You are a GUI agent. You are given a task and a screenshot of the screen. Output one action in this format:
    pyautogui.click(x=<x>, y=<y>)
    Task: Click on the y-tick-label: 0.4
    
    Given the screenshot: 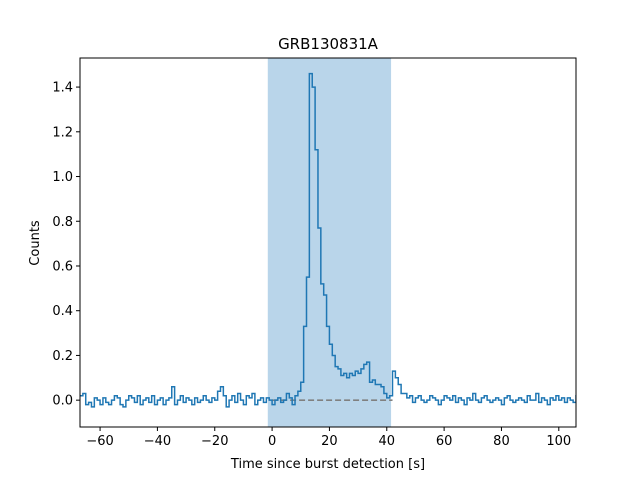 What is the action you would take?
    pyautogui.click(x=62, y=311)
    